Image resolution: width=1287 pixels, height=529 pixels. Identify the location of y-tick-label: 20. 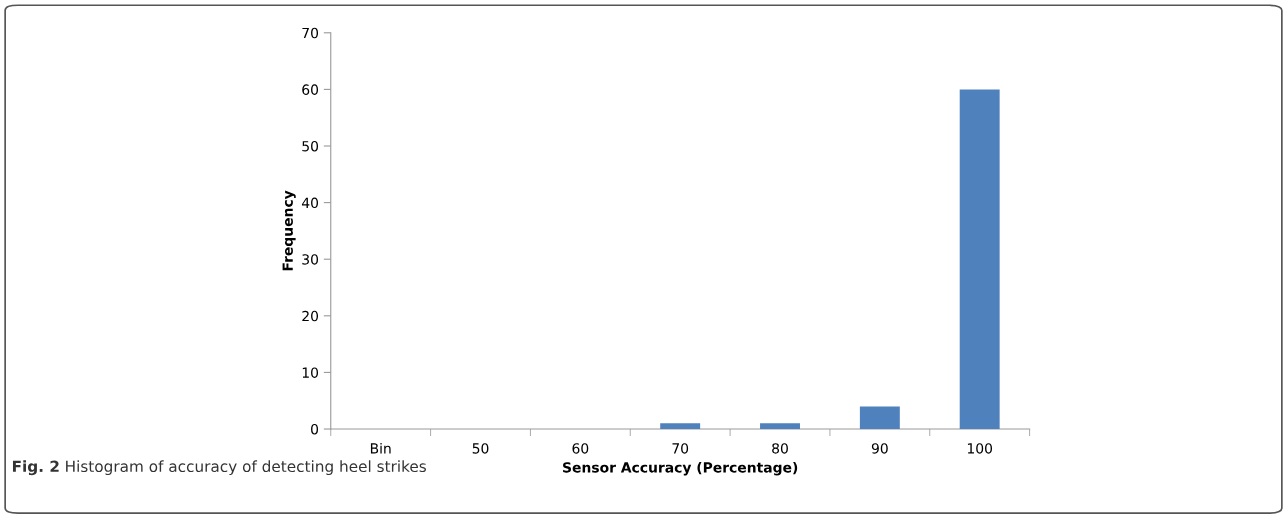
(310, 316).